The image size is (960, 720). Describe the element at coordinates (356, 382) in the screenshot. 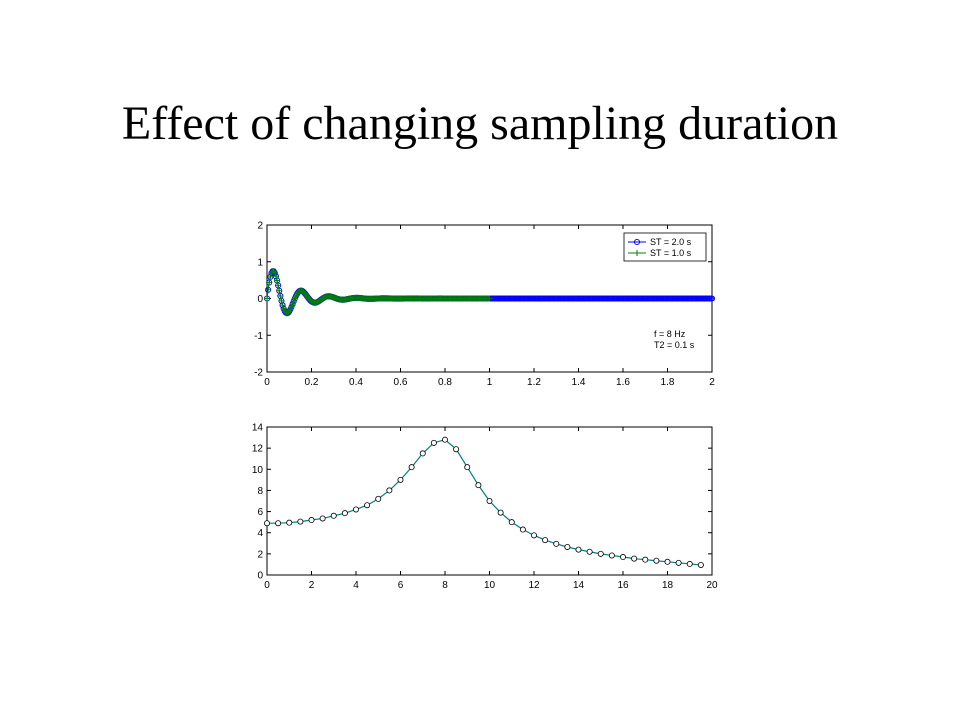

I see `x-tick-label: 0.4` at that location.